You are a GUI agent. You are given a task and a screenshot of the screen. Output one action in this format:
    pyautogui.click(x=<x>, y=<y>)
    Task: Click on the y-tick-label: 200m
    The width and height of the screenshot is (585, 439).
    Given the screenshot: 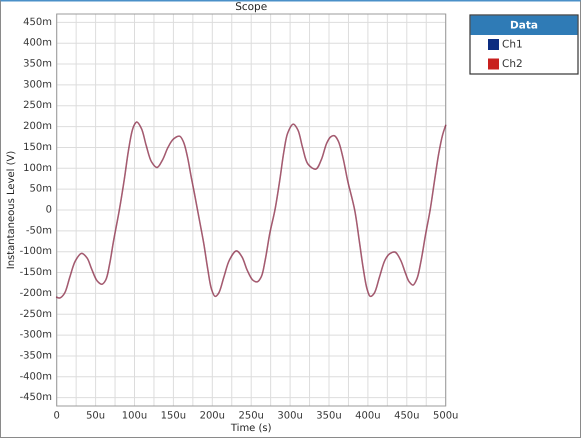 What is the action you would take?
    pyautogui.click(x=37, y=126)
    